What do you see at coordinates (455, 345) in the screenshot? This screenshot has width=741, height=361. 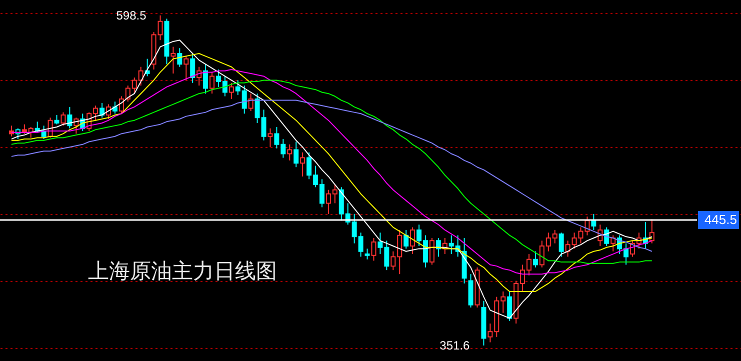 I see `annotation: 351.6` at bounding box center [455, 345].